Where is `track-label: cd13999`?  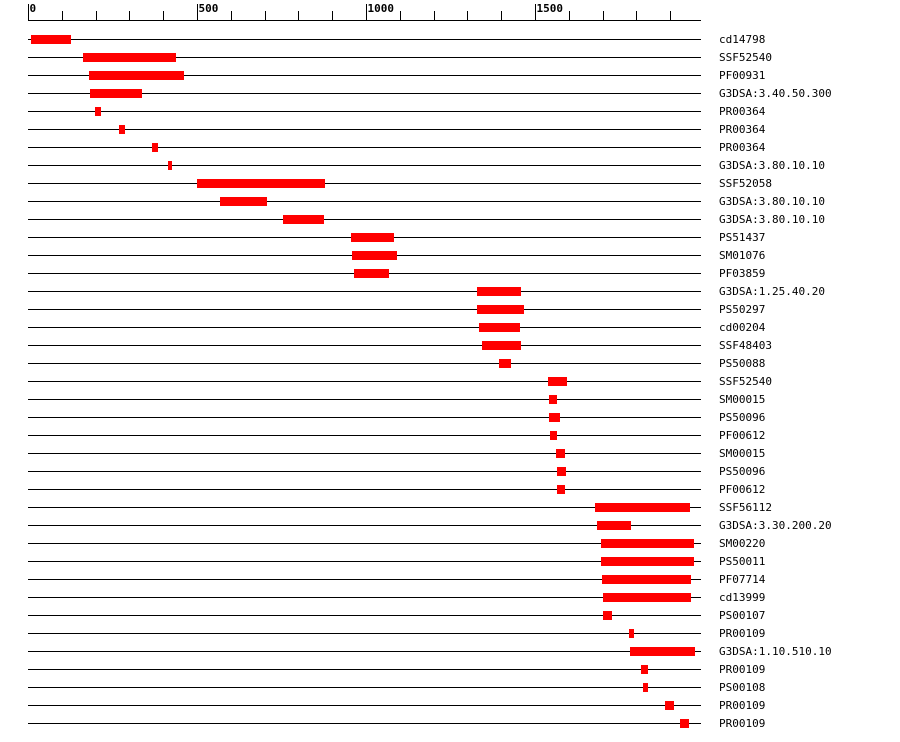
track-label: cd13999 is located at coordinates (742, 597).